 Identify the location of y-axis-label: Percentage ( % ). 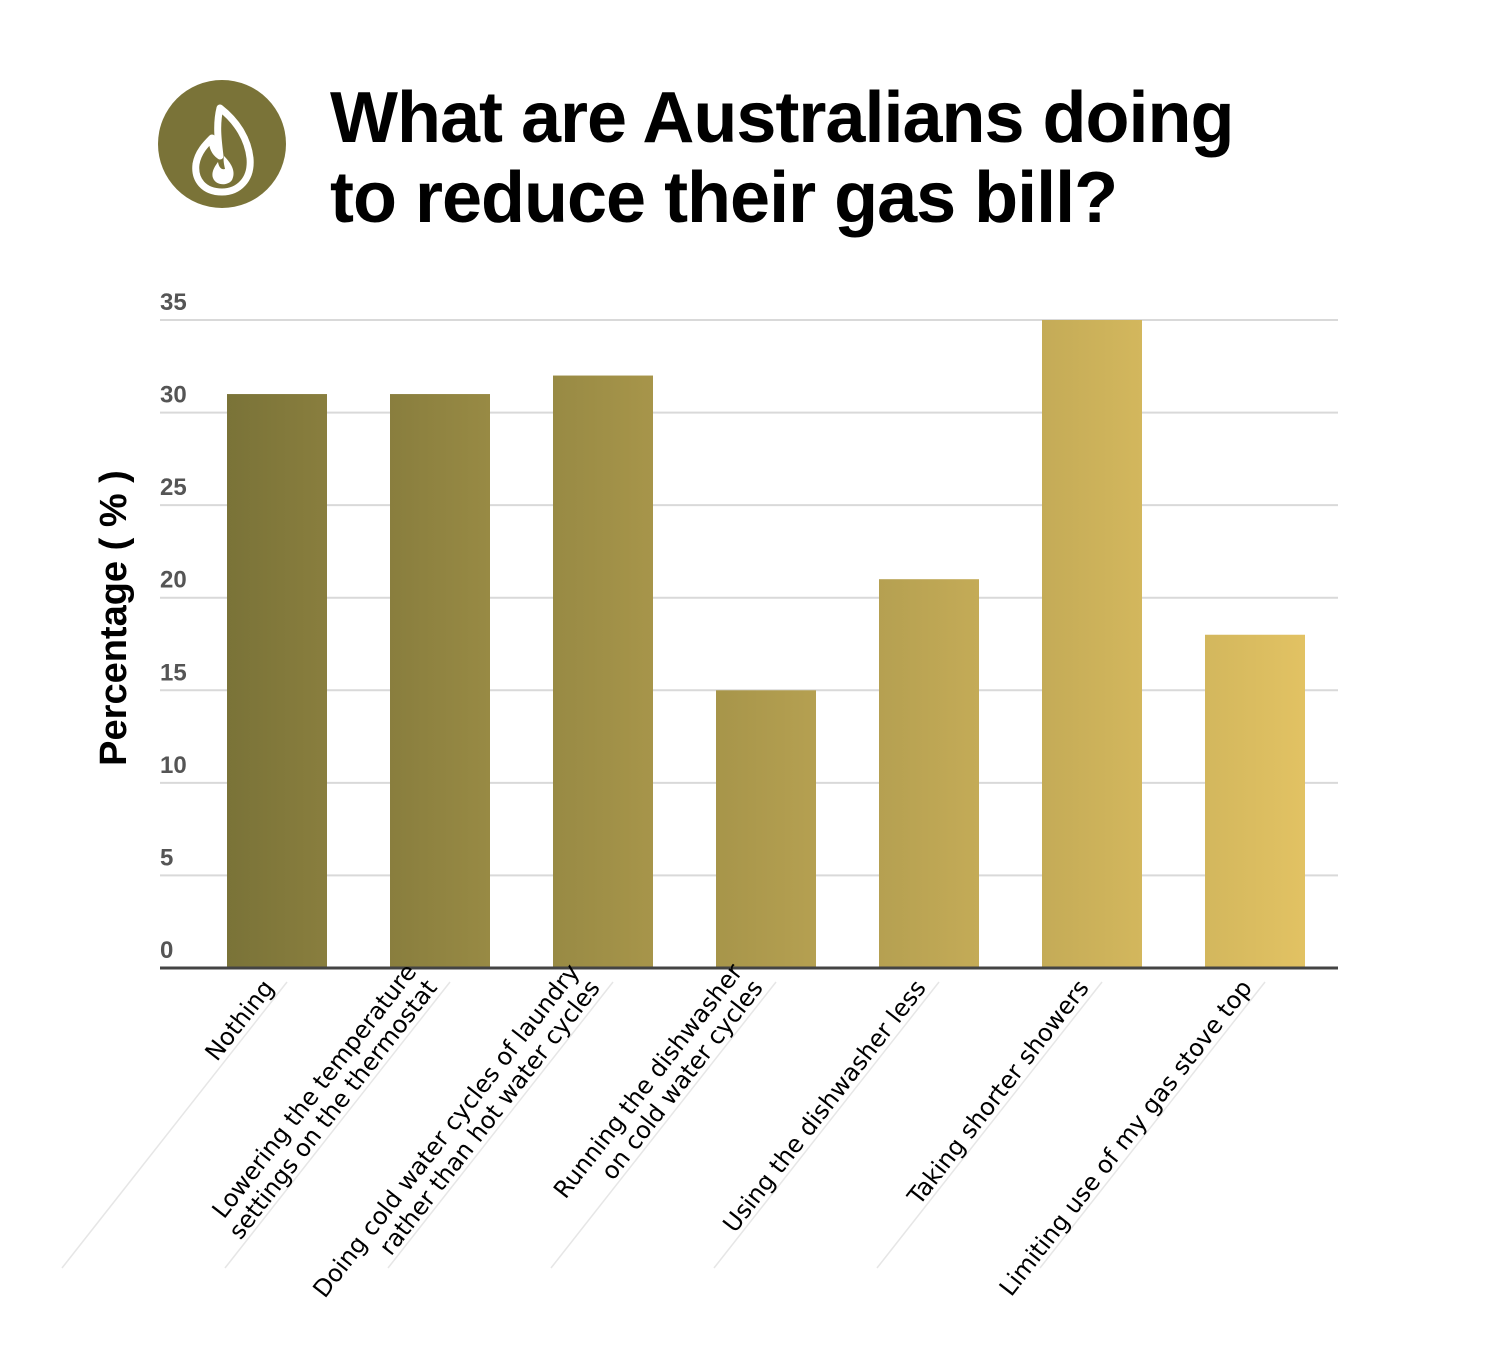
(114, 618).